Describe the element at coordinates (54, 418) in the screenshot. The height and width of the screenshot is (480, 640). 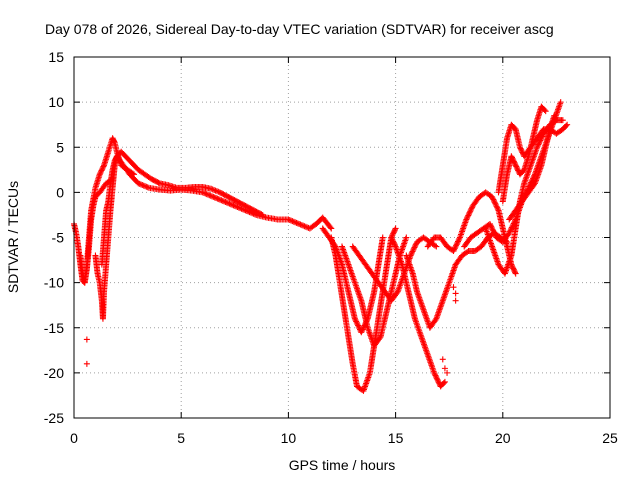
I see `y-tick-label: -25` at that location.